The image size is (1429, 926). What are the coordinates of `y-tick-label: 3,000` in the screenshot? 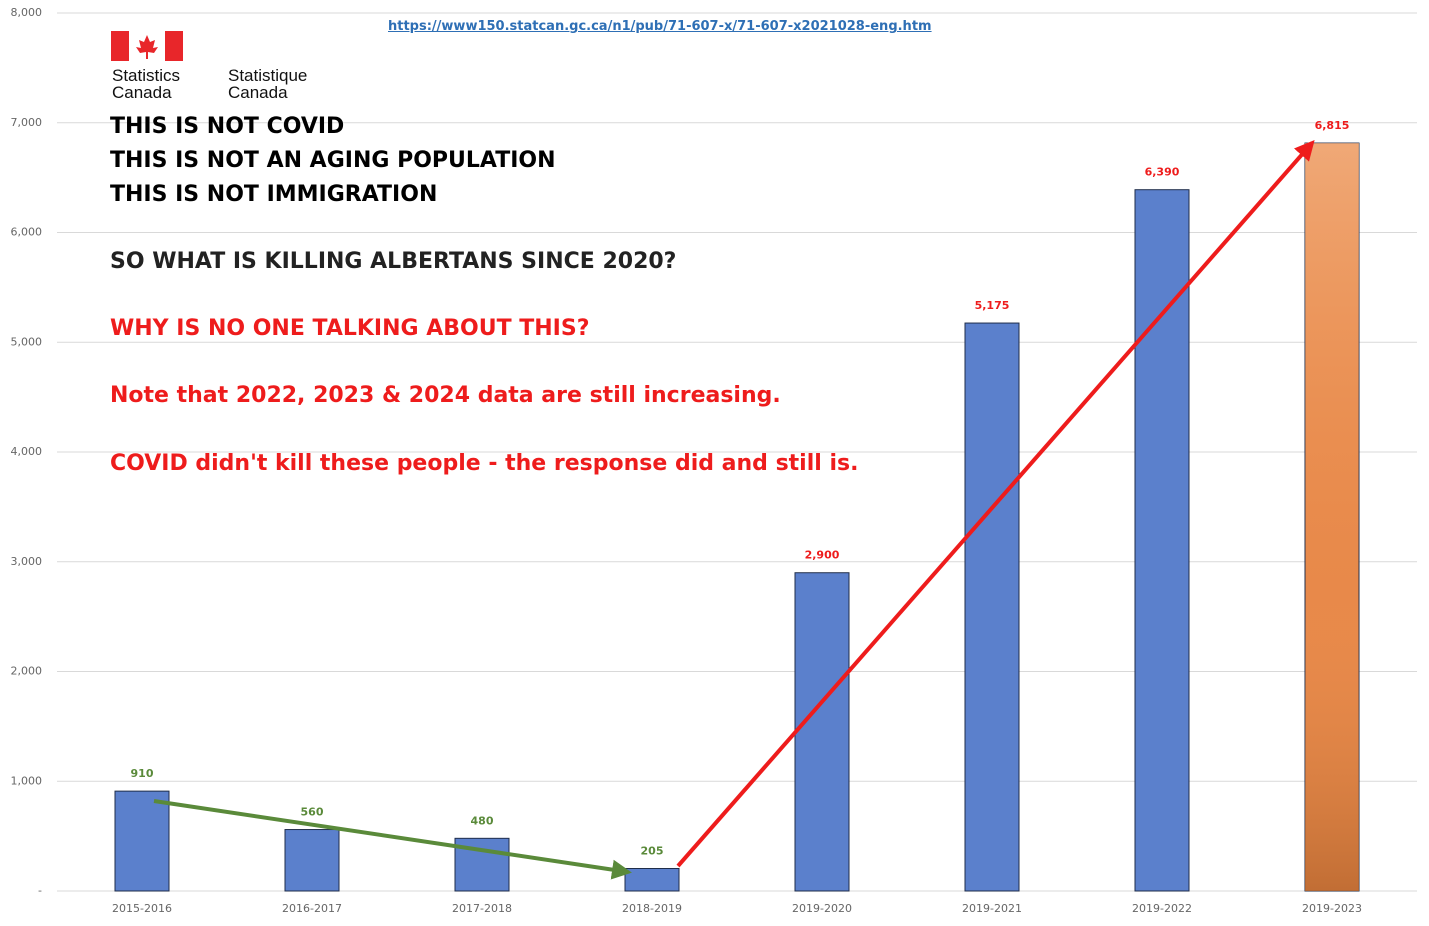 It's located at (27, 561).